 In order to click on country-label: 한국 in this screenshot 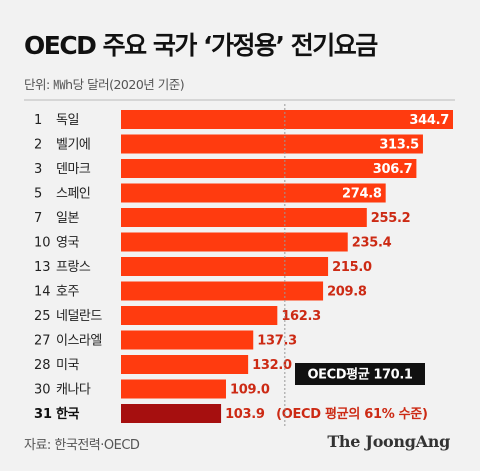, I will do `click(67, 414)`.